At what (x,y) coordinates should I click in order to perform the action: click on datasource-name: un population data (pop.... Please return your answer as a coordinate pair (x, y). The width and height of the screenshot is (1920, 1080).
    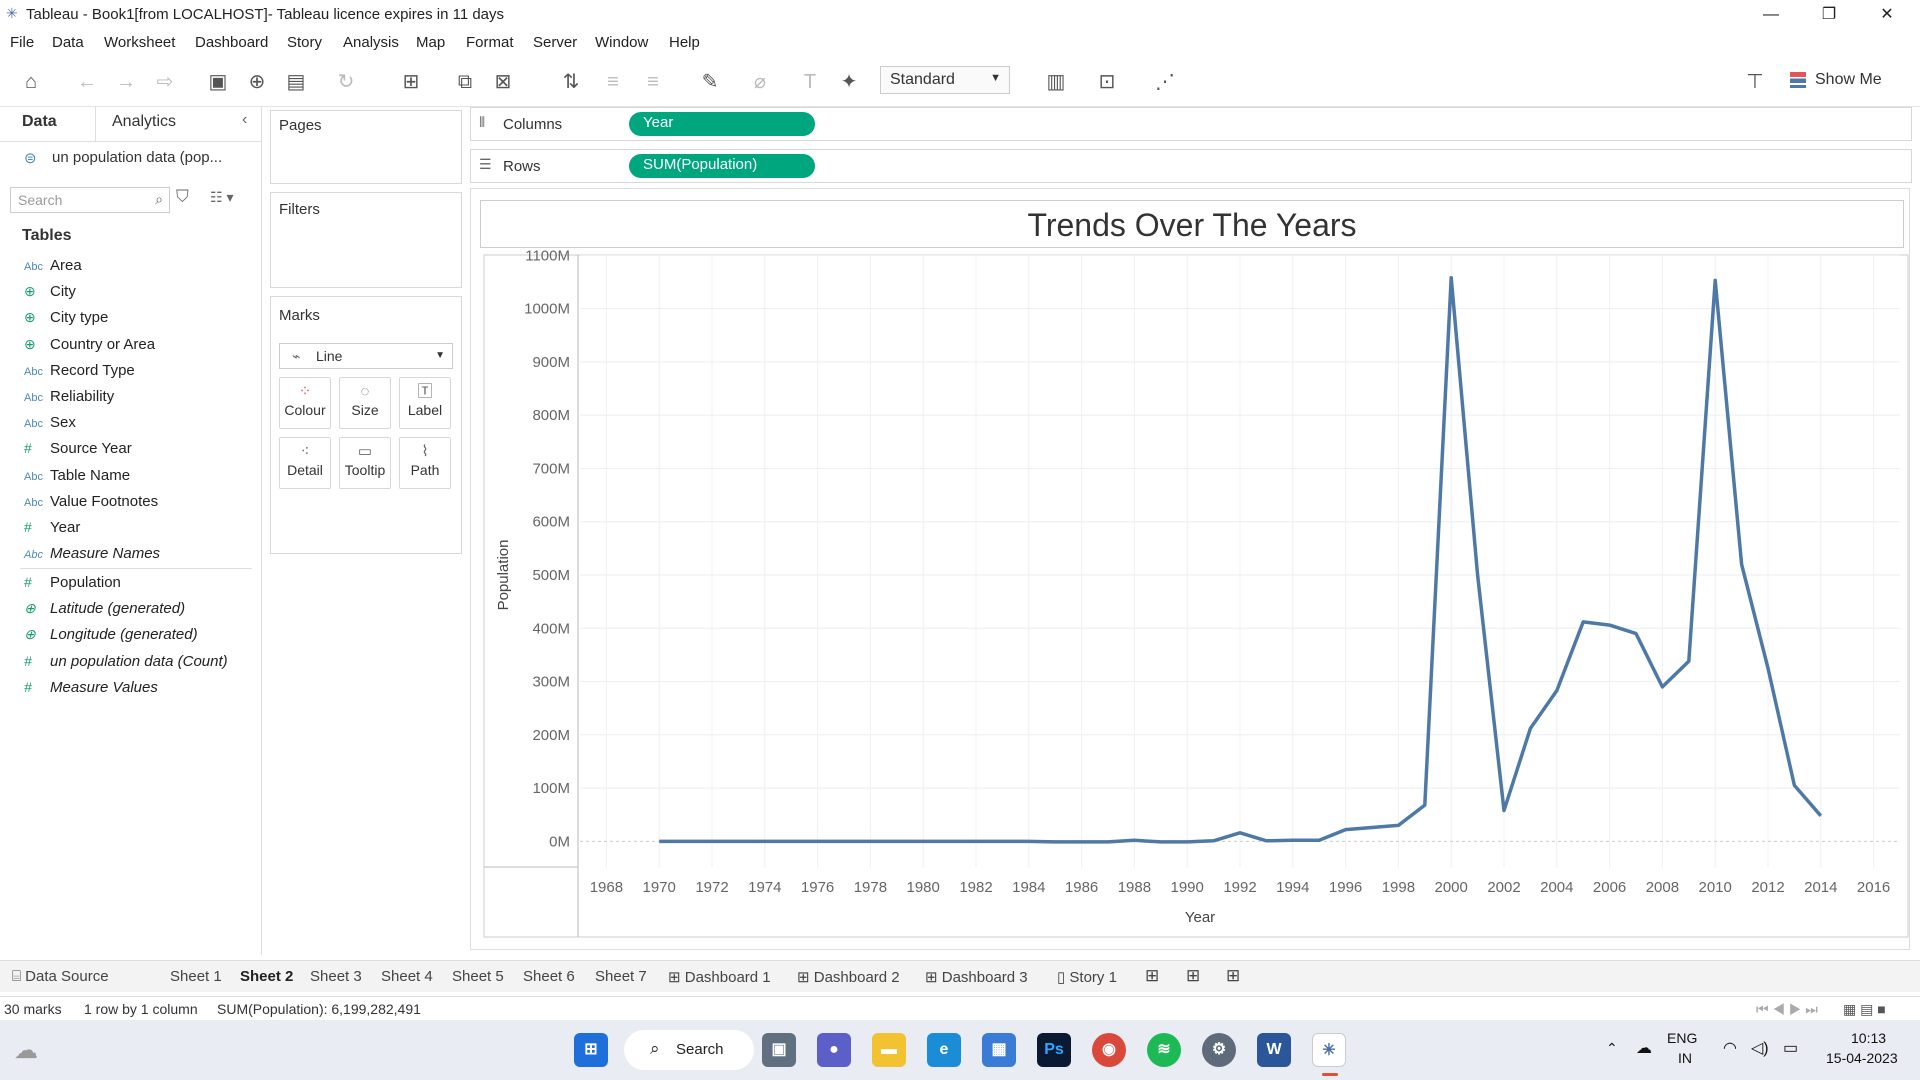
    Looking at the image, I should click on (137, 157).